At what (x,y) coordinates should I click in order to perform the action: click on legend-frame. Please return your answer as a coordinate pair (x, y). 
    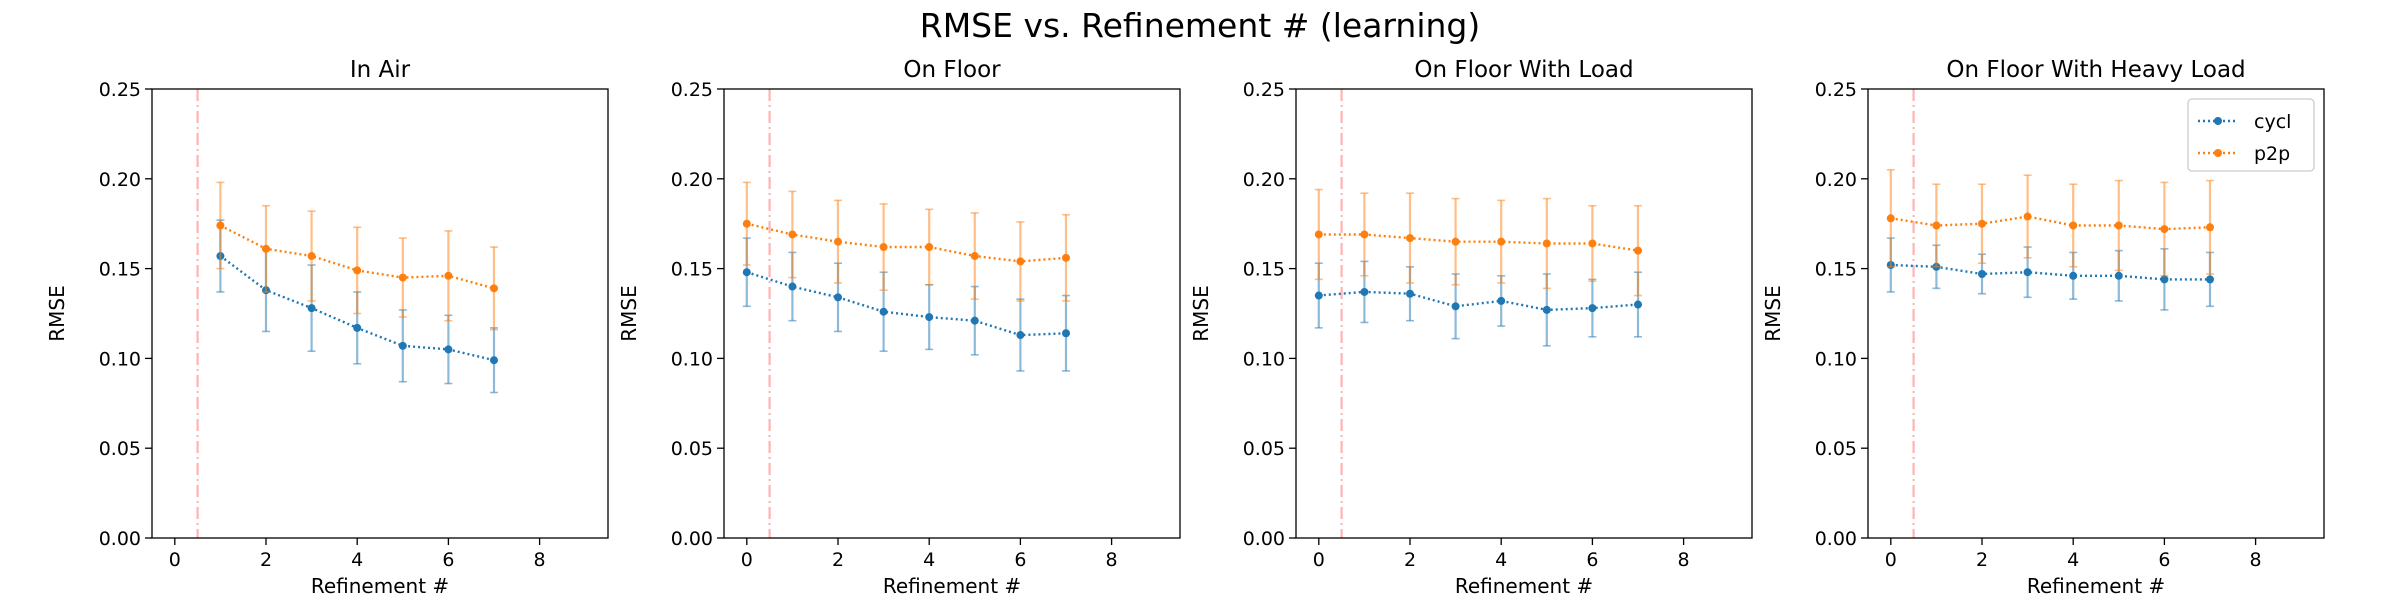
    Looking at the image, I should click on (2251, 135).